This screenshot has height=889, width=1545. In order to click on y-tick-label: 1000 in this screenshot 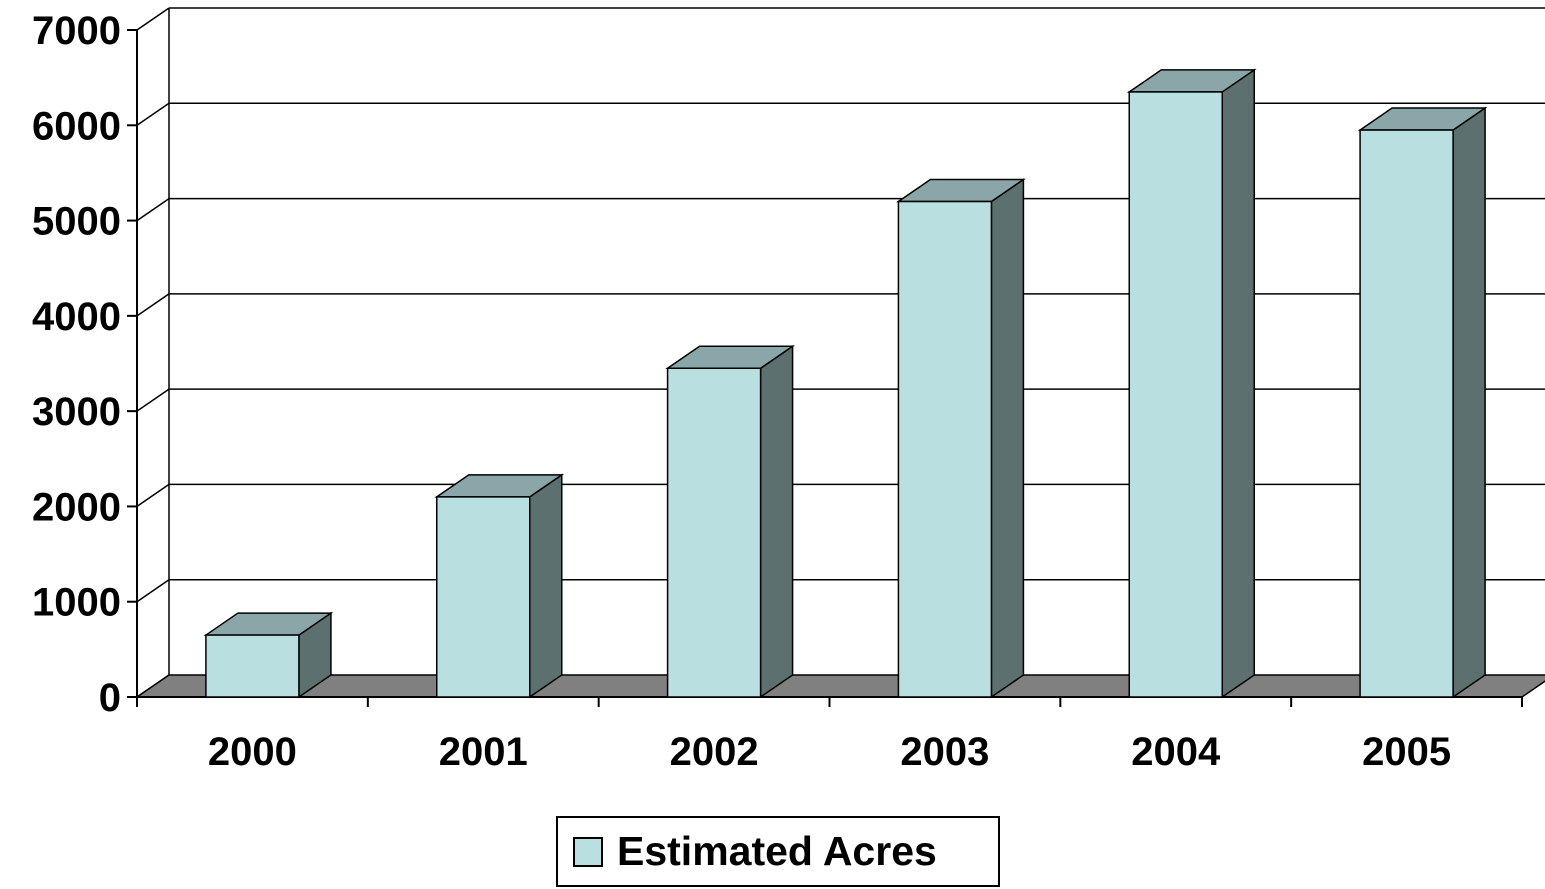, I will do `click(76, 603)`.